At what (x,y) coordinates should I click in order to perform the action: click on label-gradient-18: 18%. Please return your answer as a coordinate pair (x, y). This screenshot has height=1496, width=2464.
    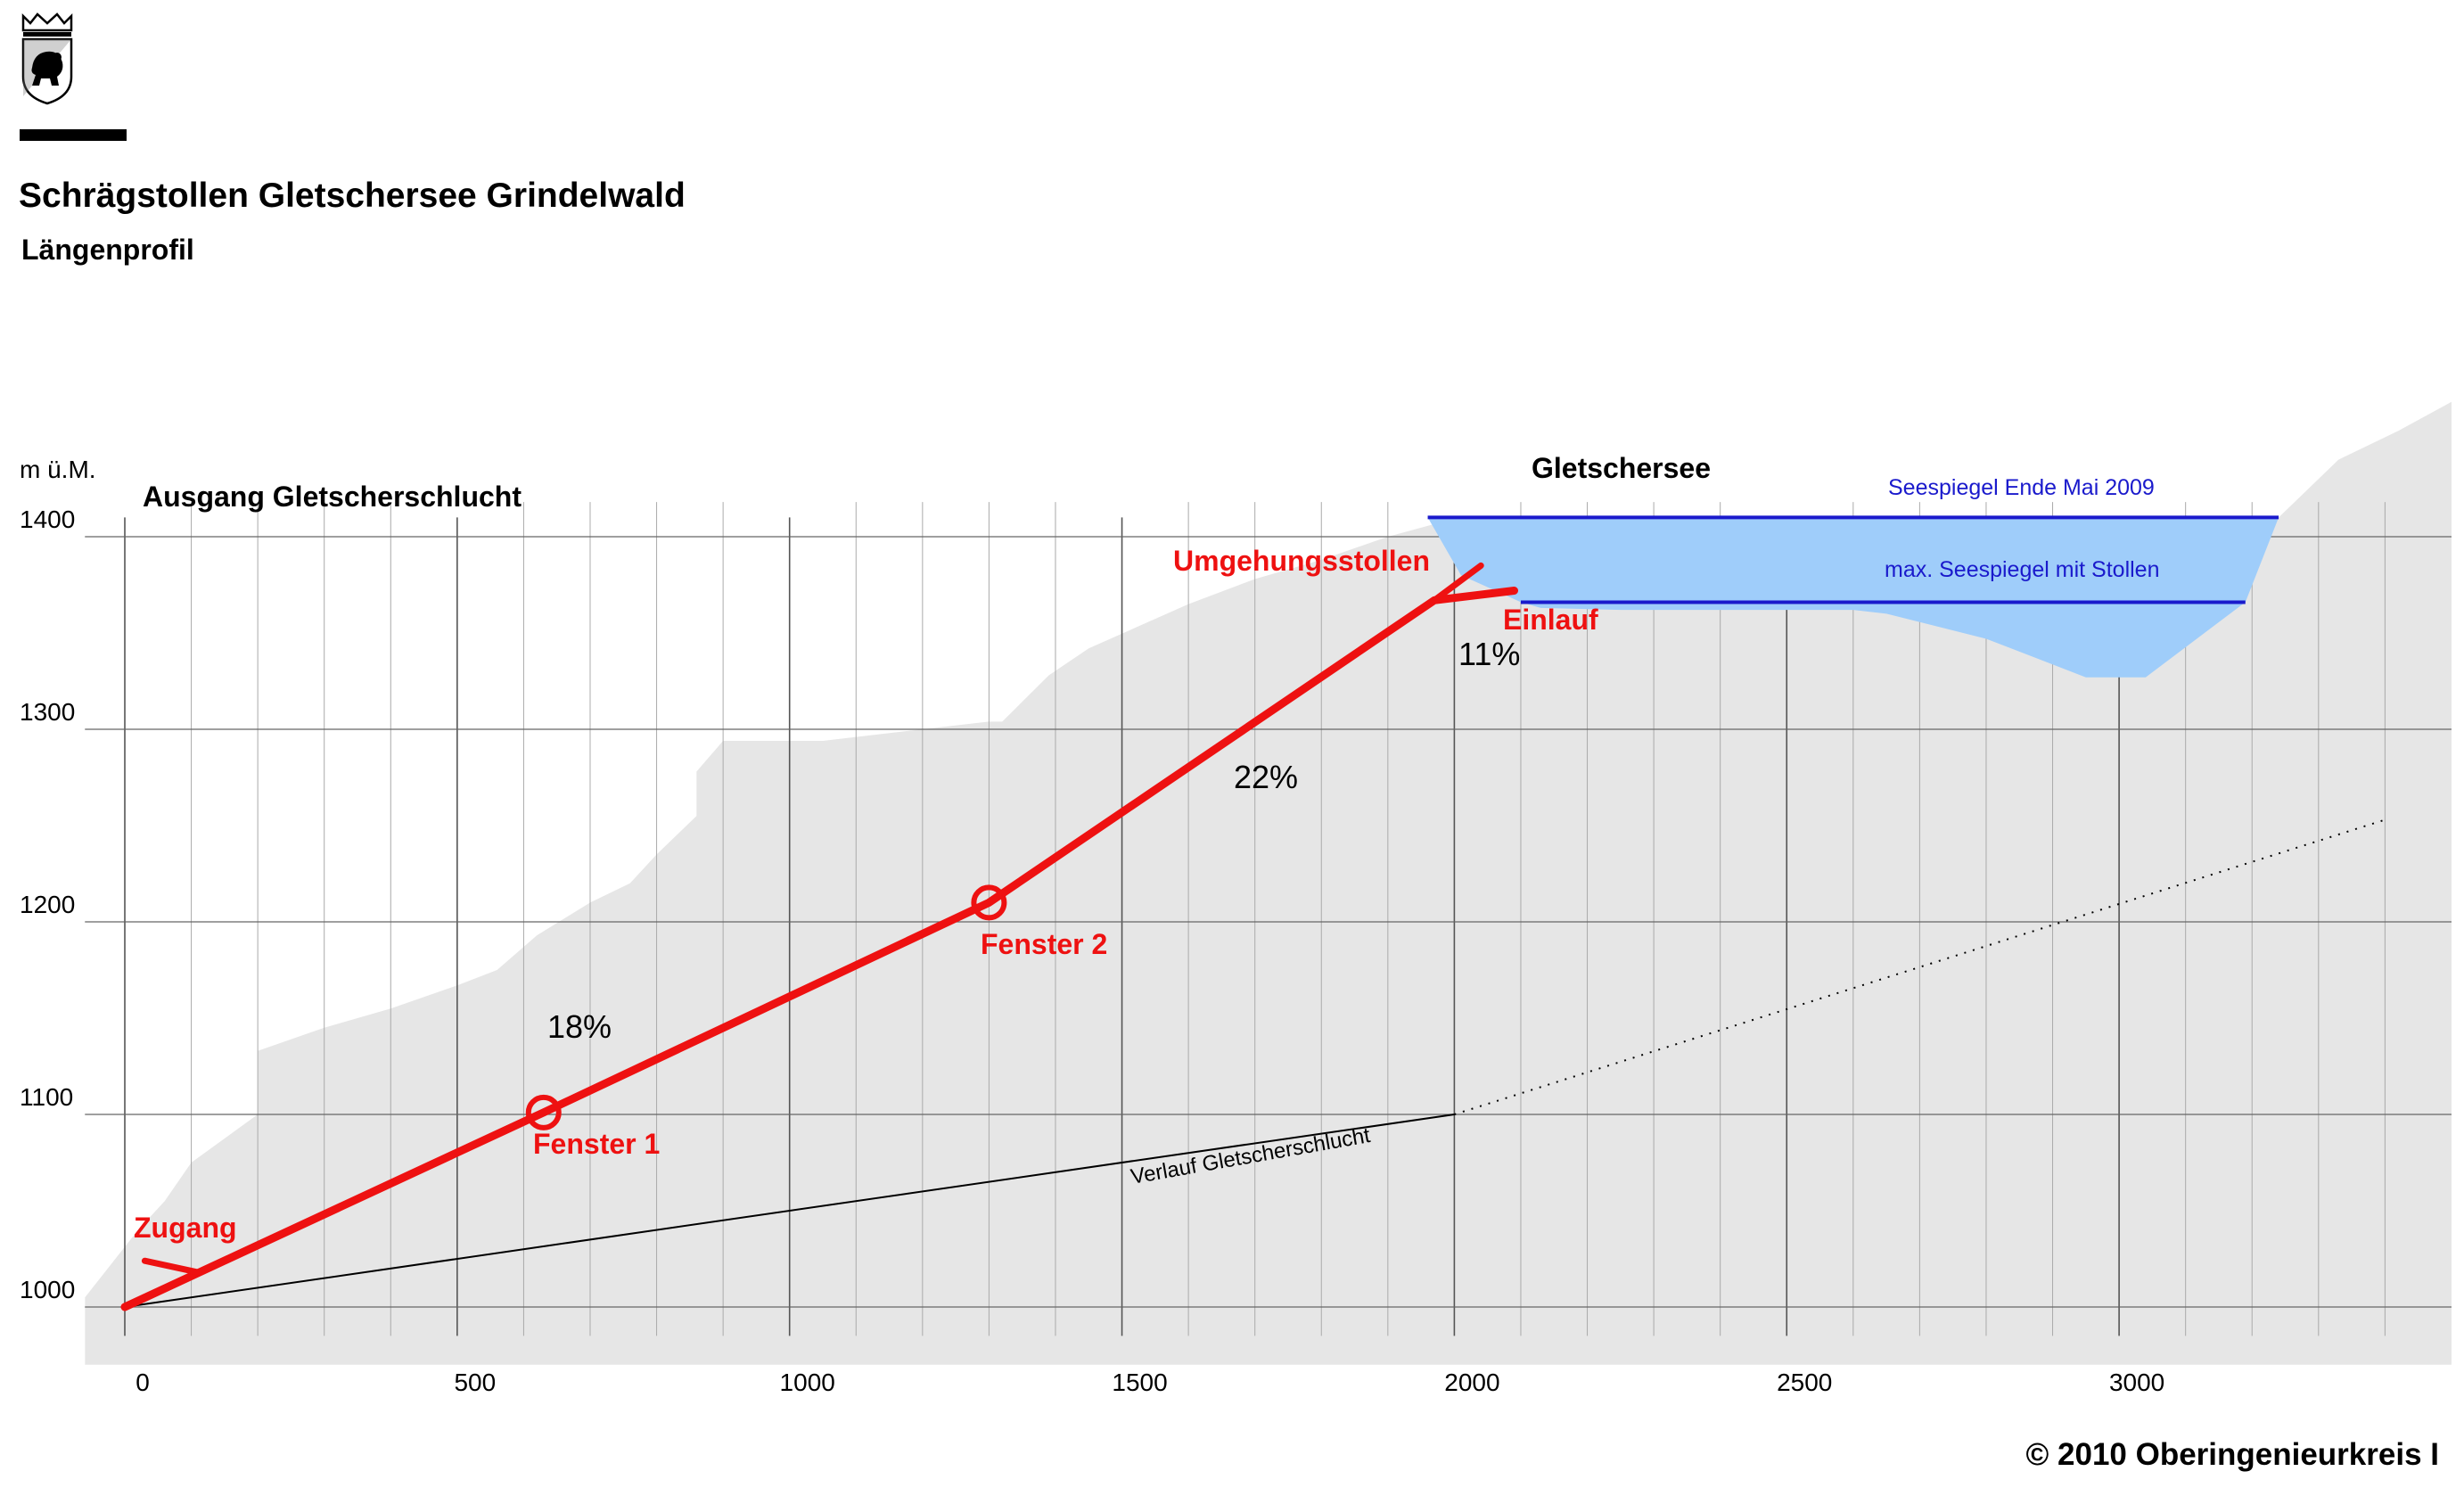
    Looking at the image, I should click on (579, 1026).